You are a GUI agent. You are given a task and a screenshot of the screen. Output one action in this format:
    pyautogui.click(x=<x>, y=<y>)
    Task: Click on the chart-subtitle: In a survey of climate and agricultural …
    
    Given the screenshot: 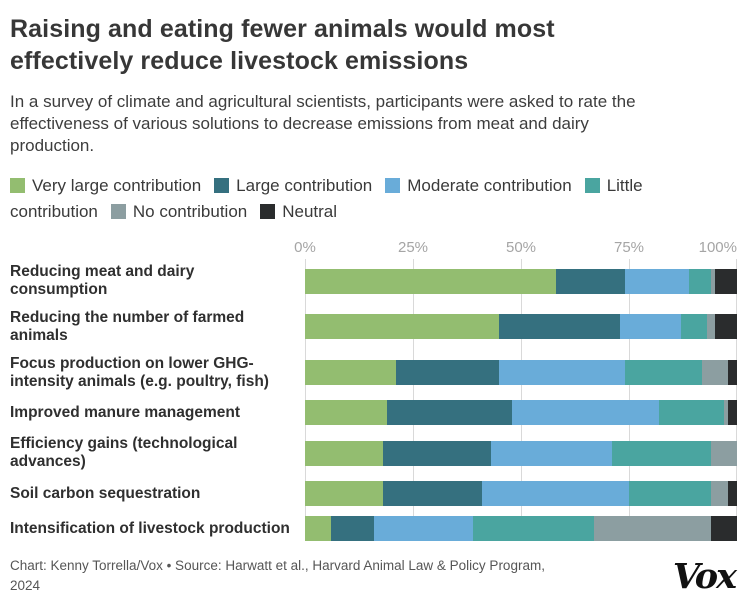 What is the action you would take?
    pyautogui.click(x=323, y=123)
    